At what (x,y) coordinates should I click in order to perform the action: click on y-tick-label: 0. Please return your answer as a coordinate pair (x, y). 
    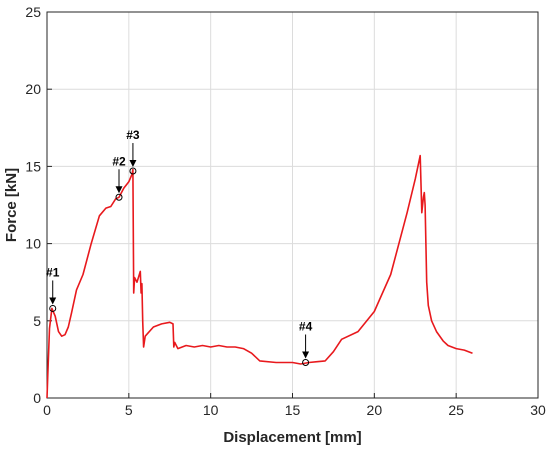
    Looking at the image, I should click on (37, 398).